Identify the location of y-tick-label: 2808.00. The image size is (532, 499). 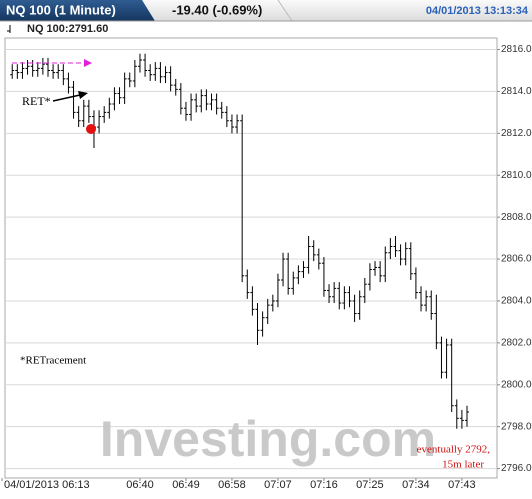
(516, 217).